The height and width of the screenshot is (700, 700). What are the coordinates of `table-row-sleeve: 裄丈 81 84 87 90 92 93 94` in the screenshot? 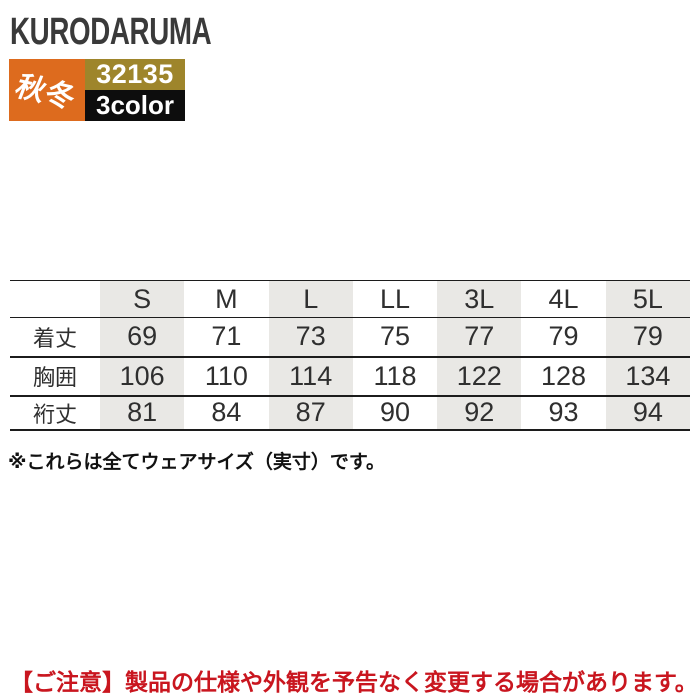 It's located at (350, 413).